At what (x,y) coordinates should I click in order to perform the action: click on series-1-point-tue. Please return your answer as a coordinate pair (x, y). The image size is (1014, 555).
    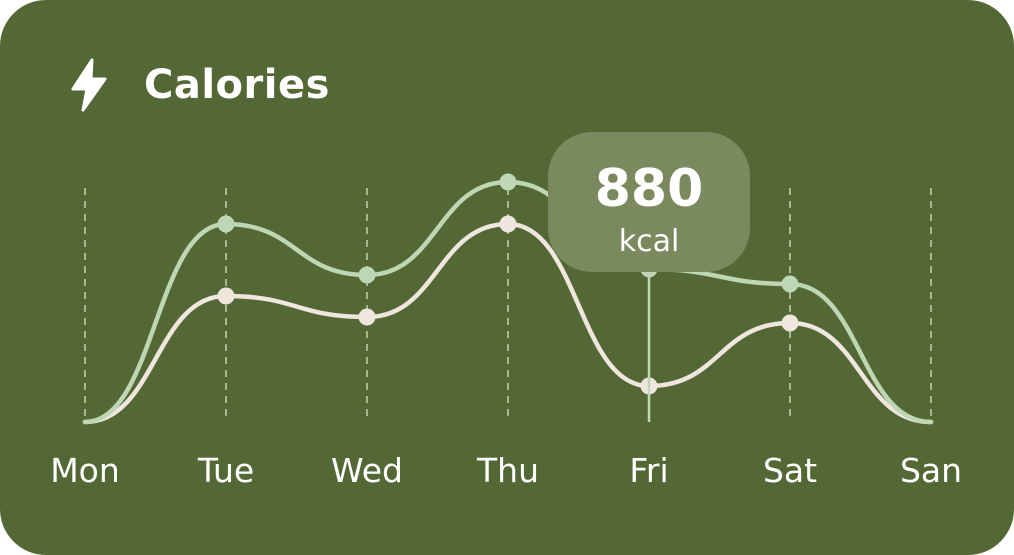
    Looking at the image, I should click on (226, 224).